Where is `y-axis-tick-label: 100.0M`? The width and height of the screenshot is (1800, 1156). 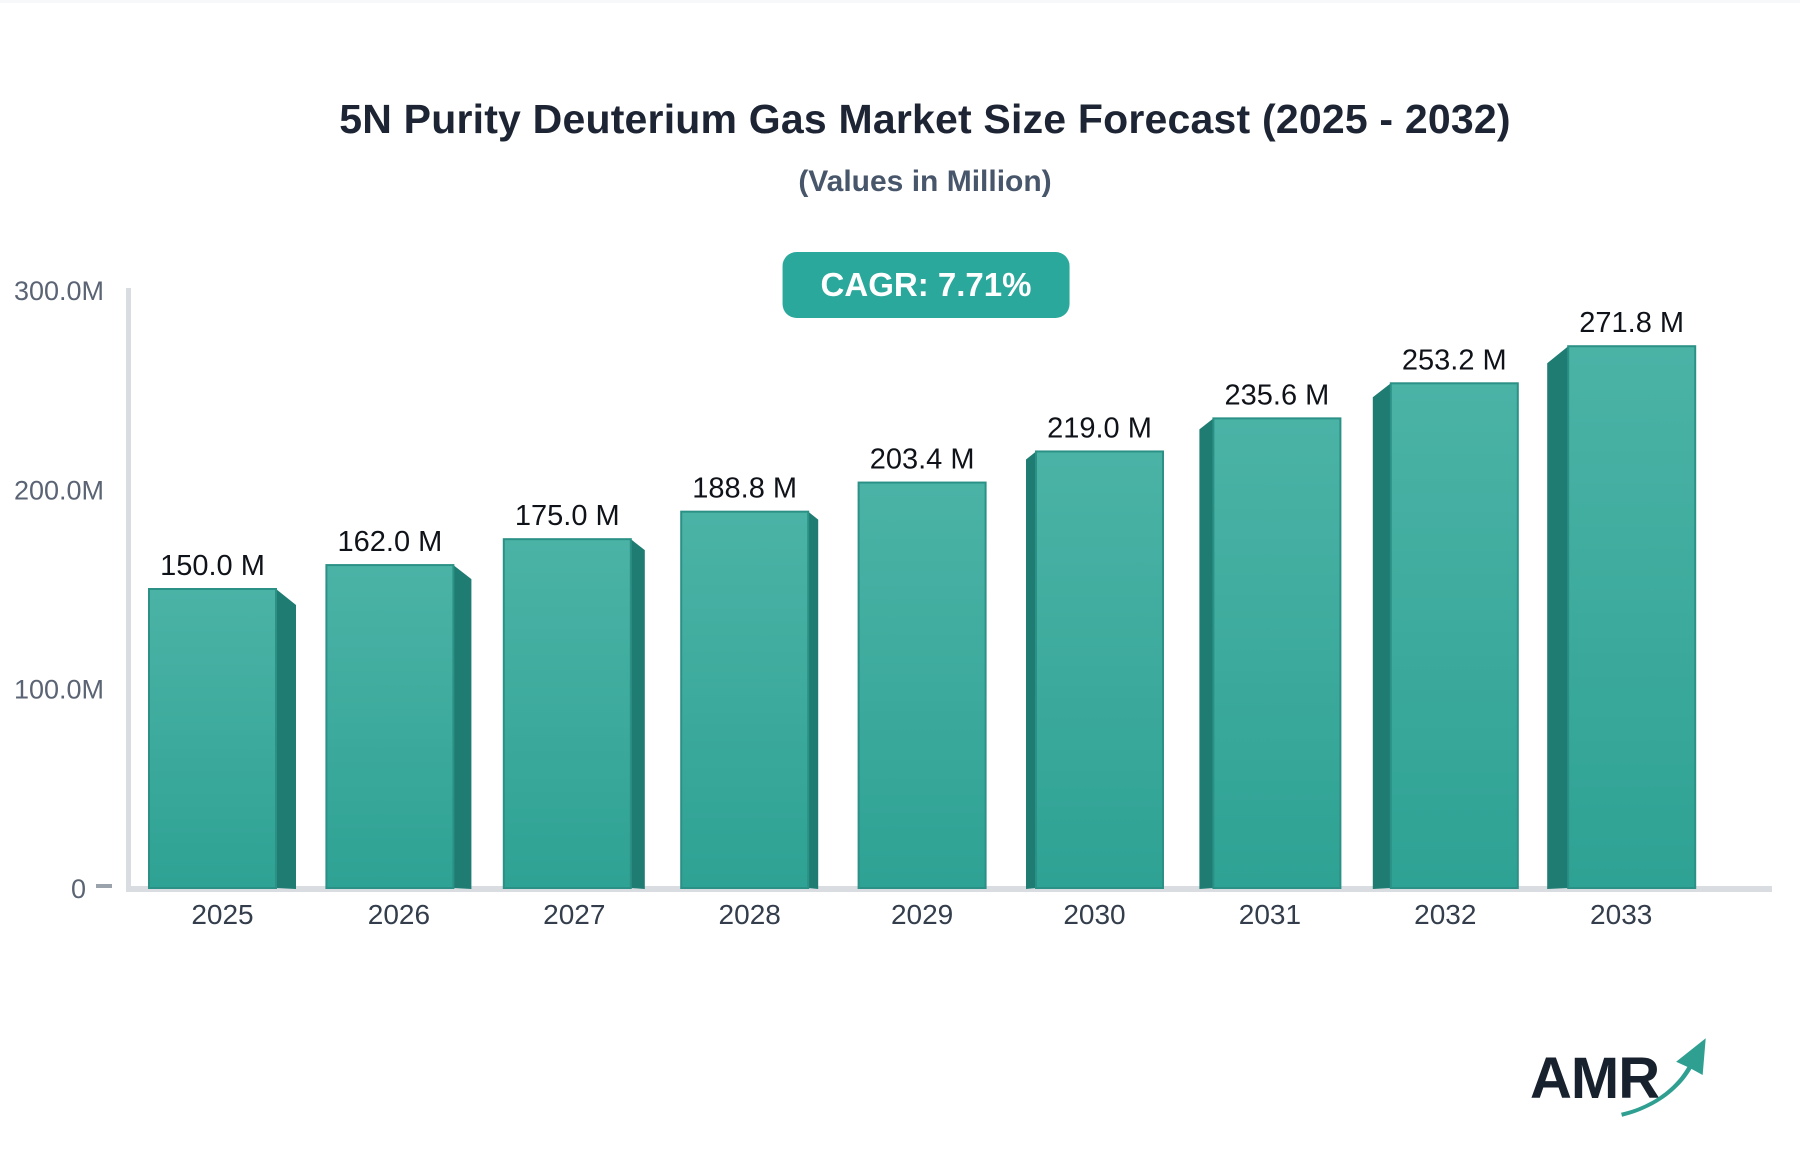
y-axis-tick-label: 100.0M is located at coordinates (59, 690).